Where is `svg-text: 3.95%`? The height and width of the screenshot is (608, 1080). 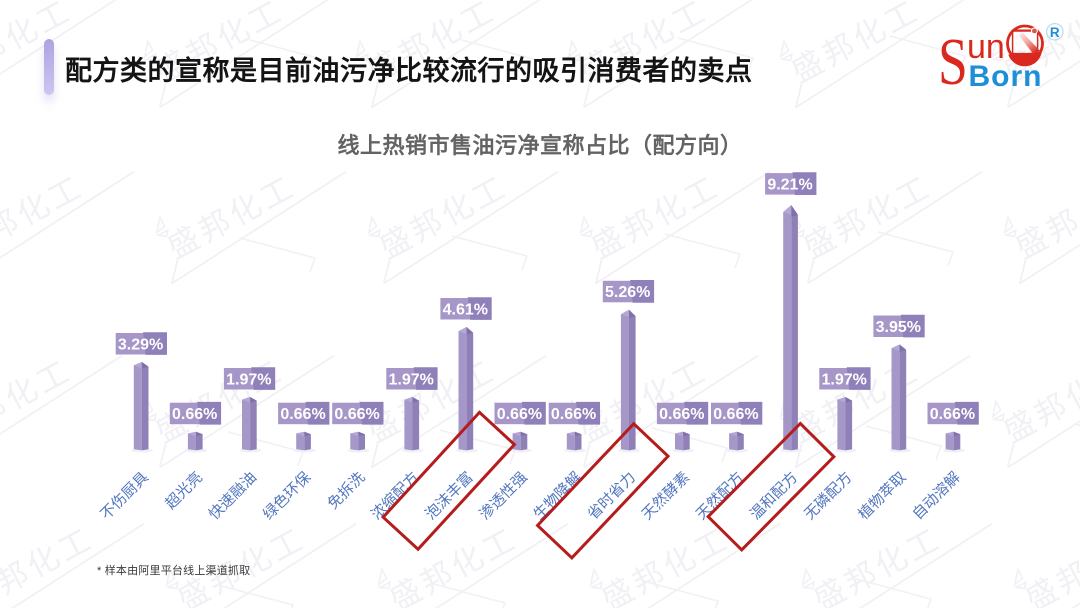 svg-text: 3.95% is located at coordinates (898, 327).